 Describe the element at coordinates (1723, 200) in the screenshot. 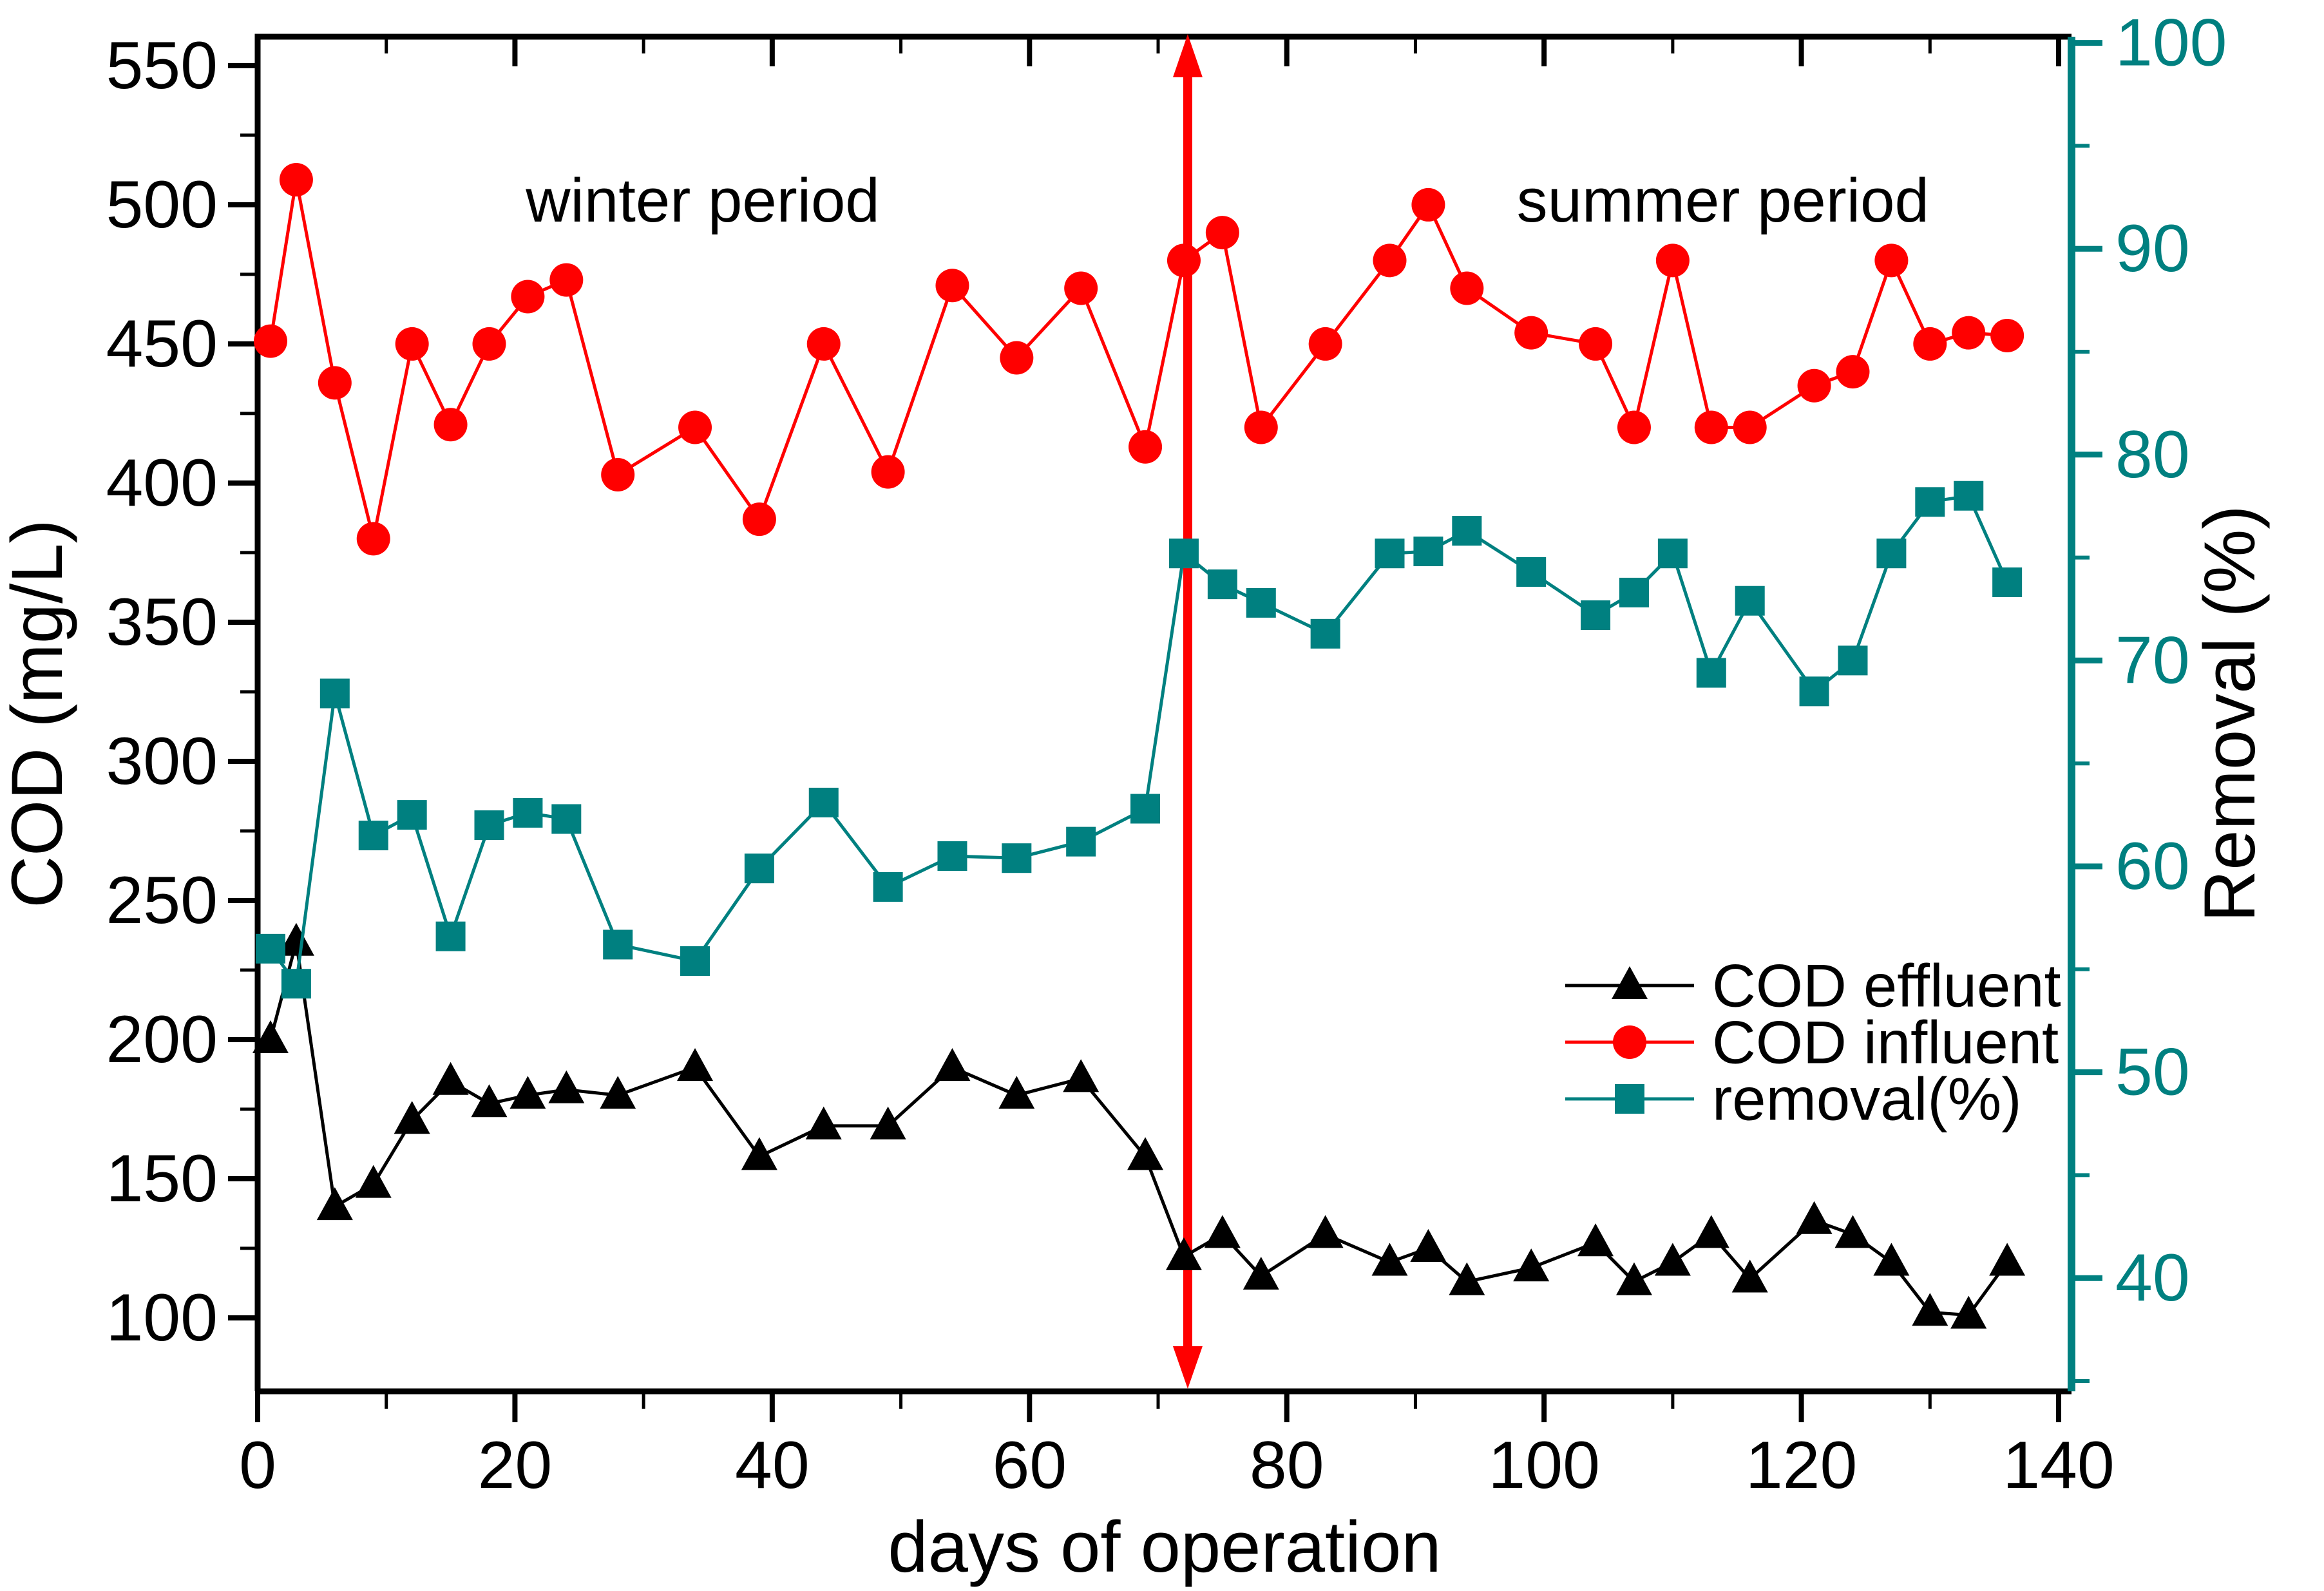

I see `summer-period-annotation: summer period` at that location.